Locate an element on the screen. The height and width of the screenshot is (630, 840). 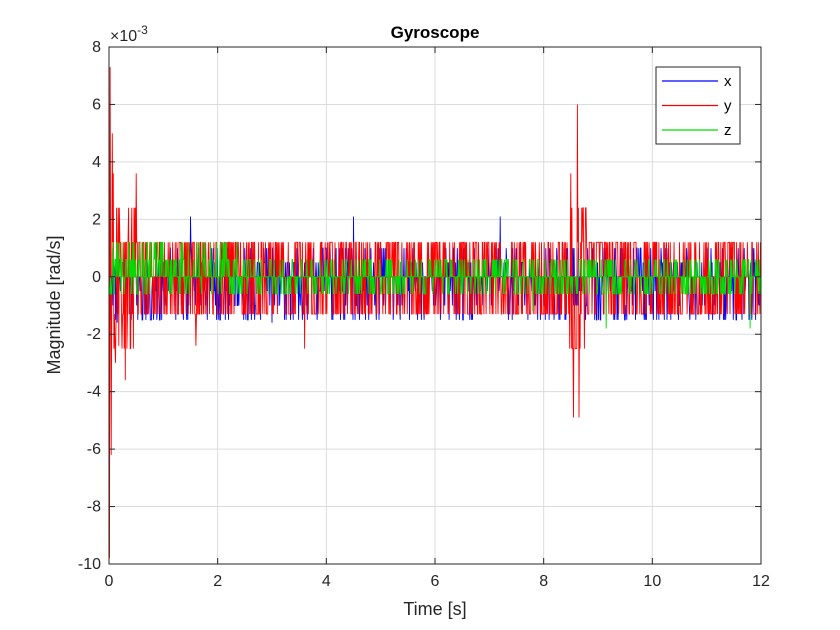
x-tick-label: 0 is located at coordinates (109, 581).